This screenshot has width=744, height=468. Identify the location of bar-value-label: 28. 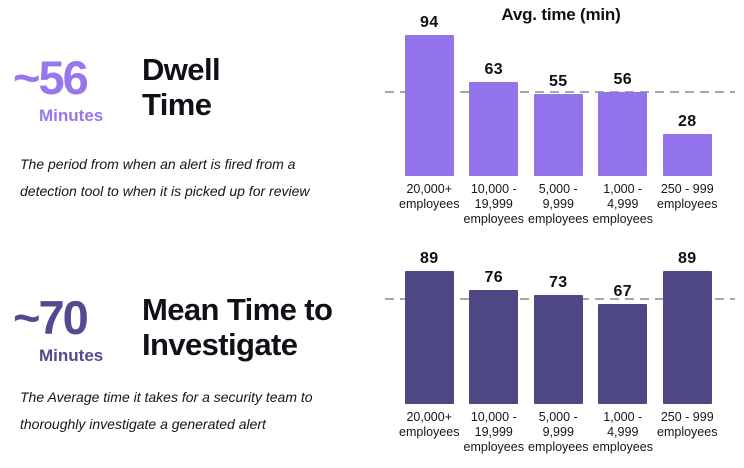
(687, 121).